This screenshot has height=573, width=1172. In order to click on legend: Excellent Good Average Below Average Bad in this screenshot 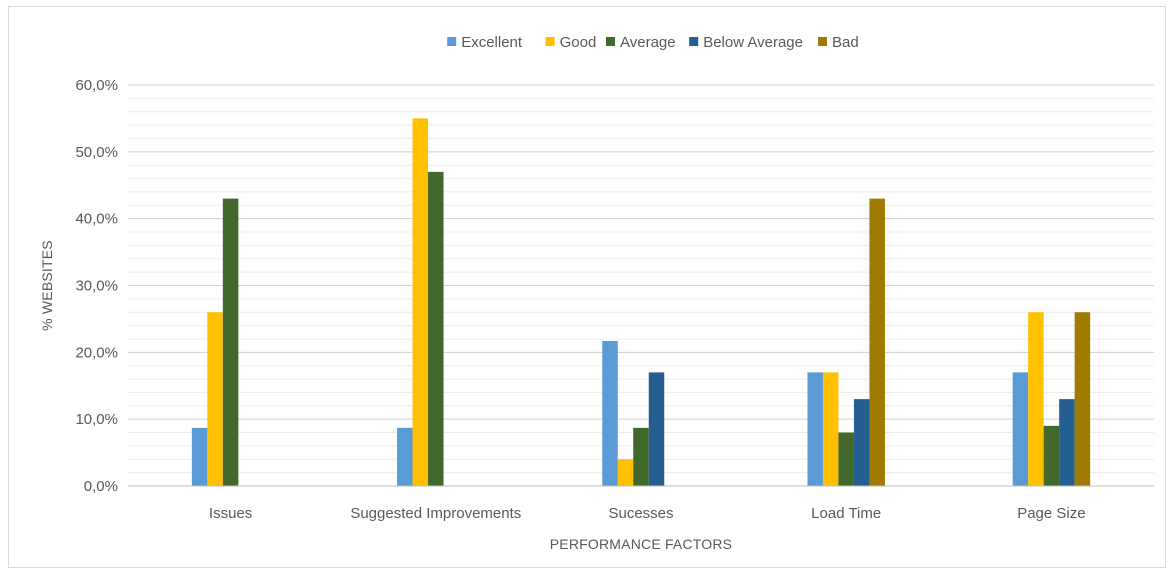, I will do `click(653, 42)`.